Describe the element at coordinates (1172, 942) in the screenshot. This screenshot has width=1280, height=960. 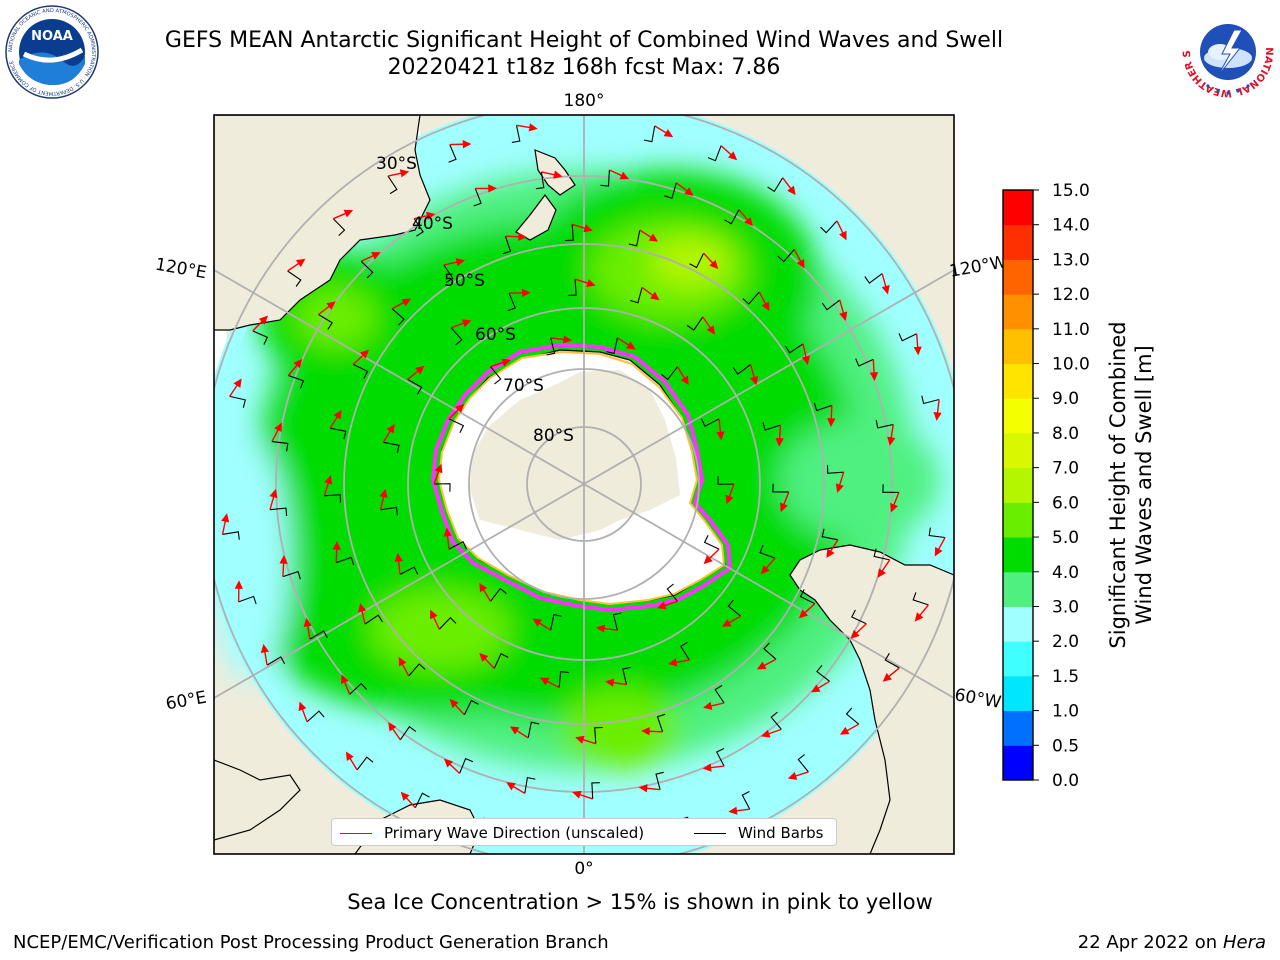
I see `footer-date: 22 Apr 2022 on Hera` at that location.